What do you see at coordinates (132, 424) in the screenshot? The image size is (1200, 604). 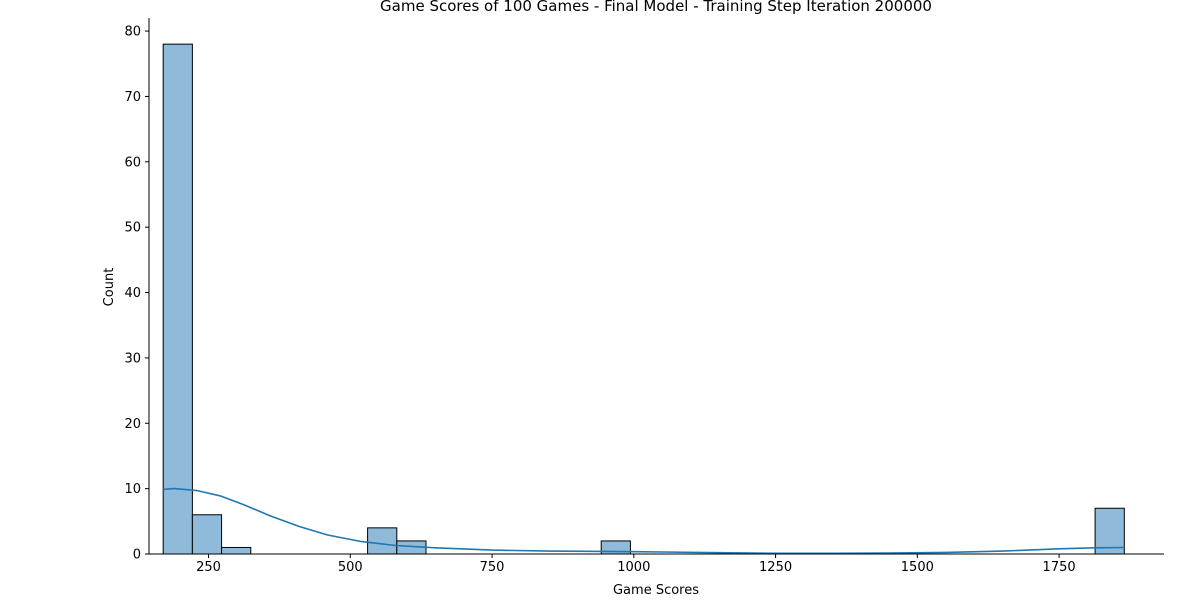 I see `y-tick-label-20: 20` at bounding box center [132, 424].